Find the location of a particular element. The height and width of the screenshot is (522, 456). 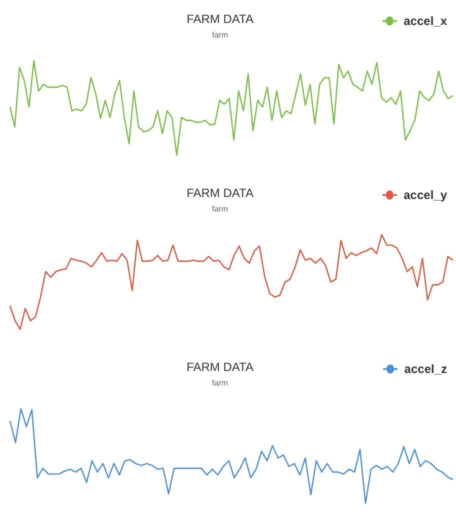

legend-label: accel_x is located at coordinates (426, 21).